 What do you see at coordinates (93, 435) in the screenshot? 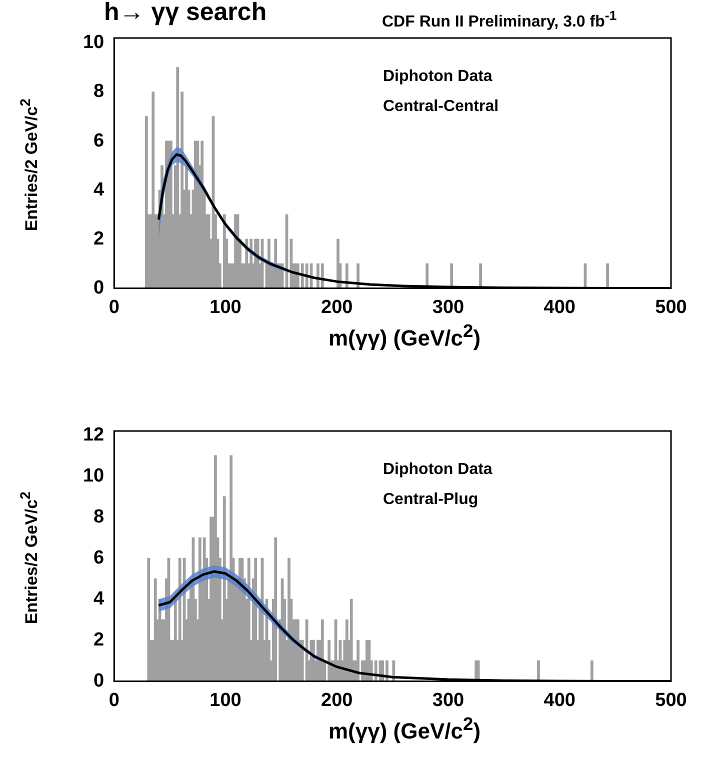
I see `y-tick-label: 12` at bounding box center [93, 435].